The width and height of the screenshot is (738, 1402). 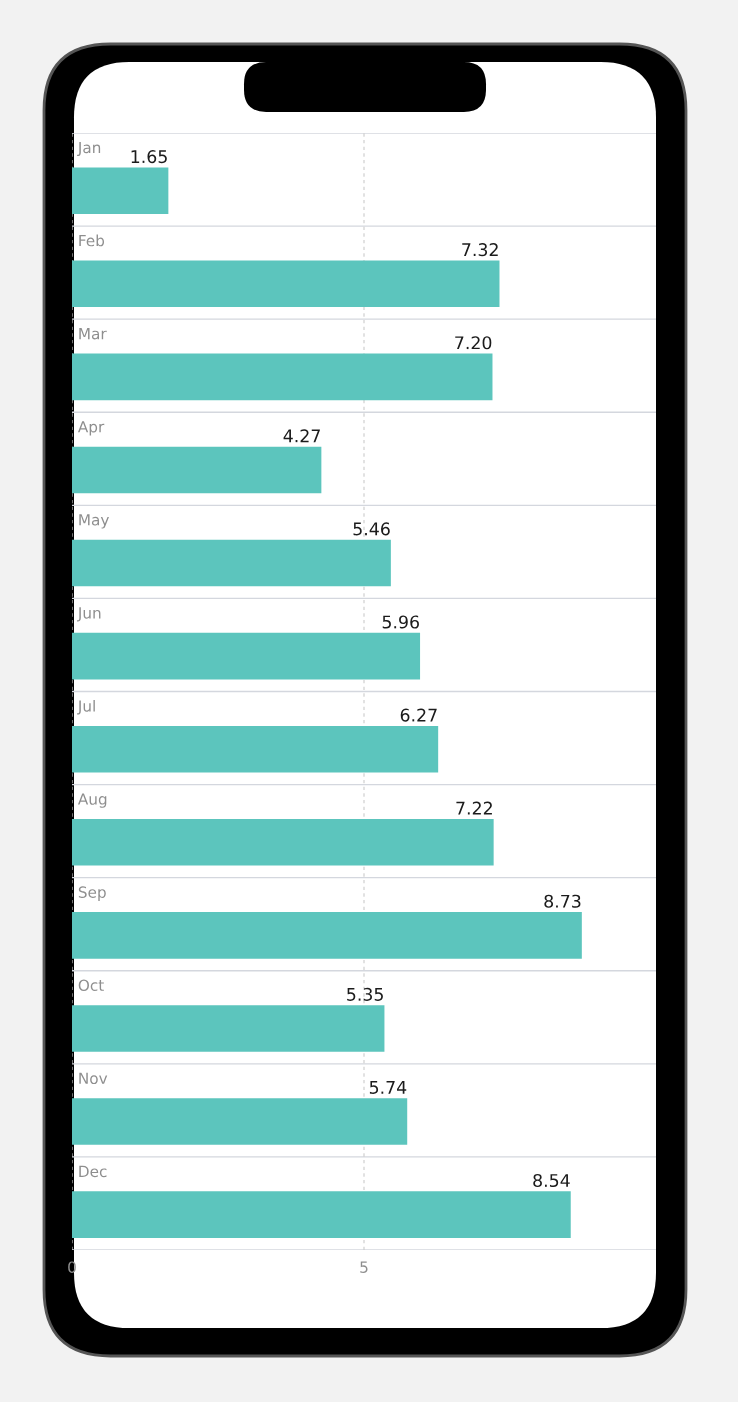 What do you see at coordinates (92, 893) in the screenshot?
I see `y-tick-label: Sep` at bounding box center [92, 893].